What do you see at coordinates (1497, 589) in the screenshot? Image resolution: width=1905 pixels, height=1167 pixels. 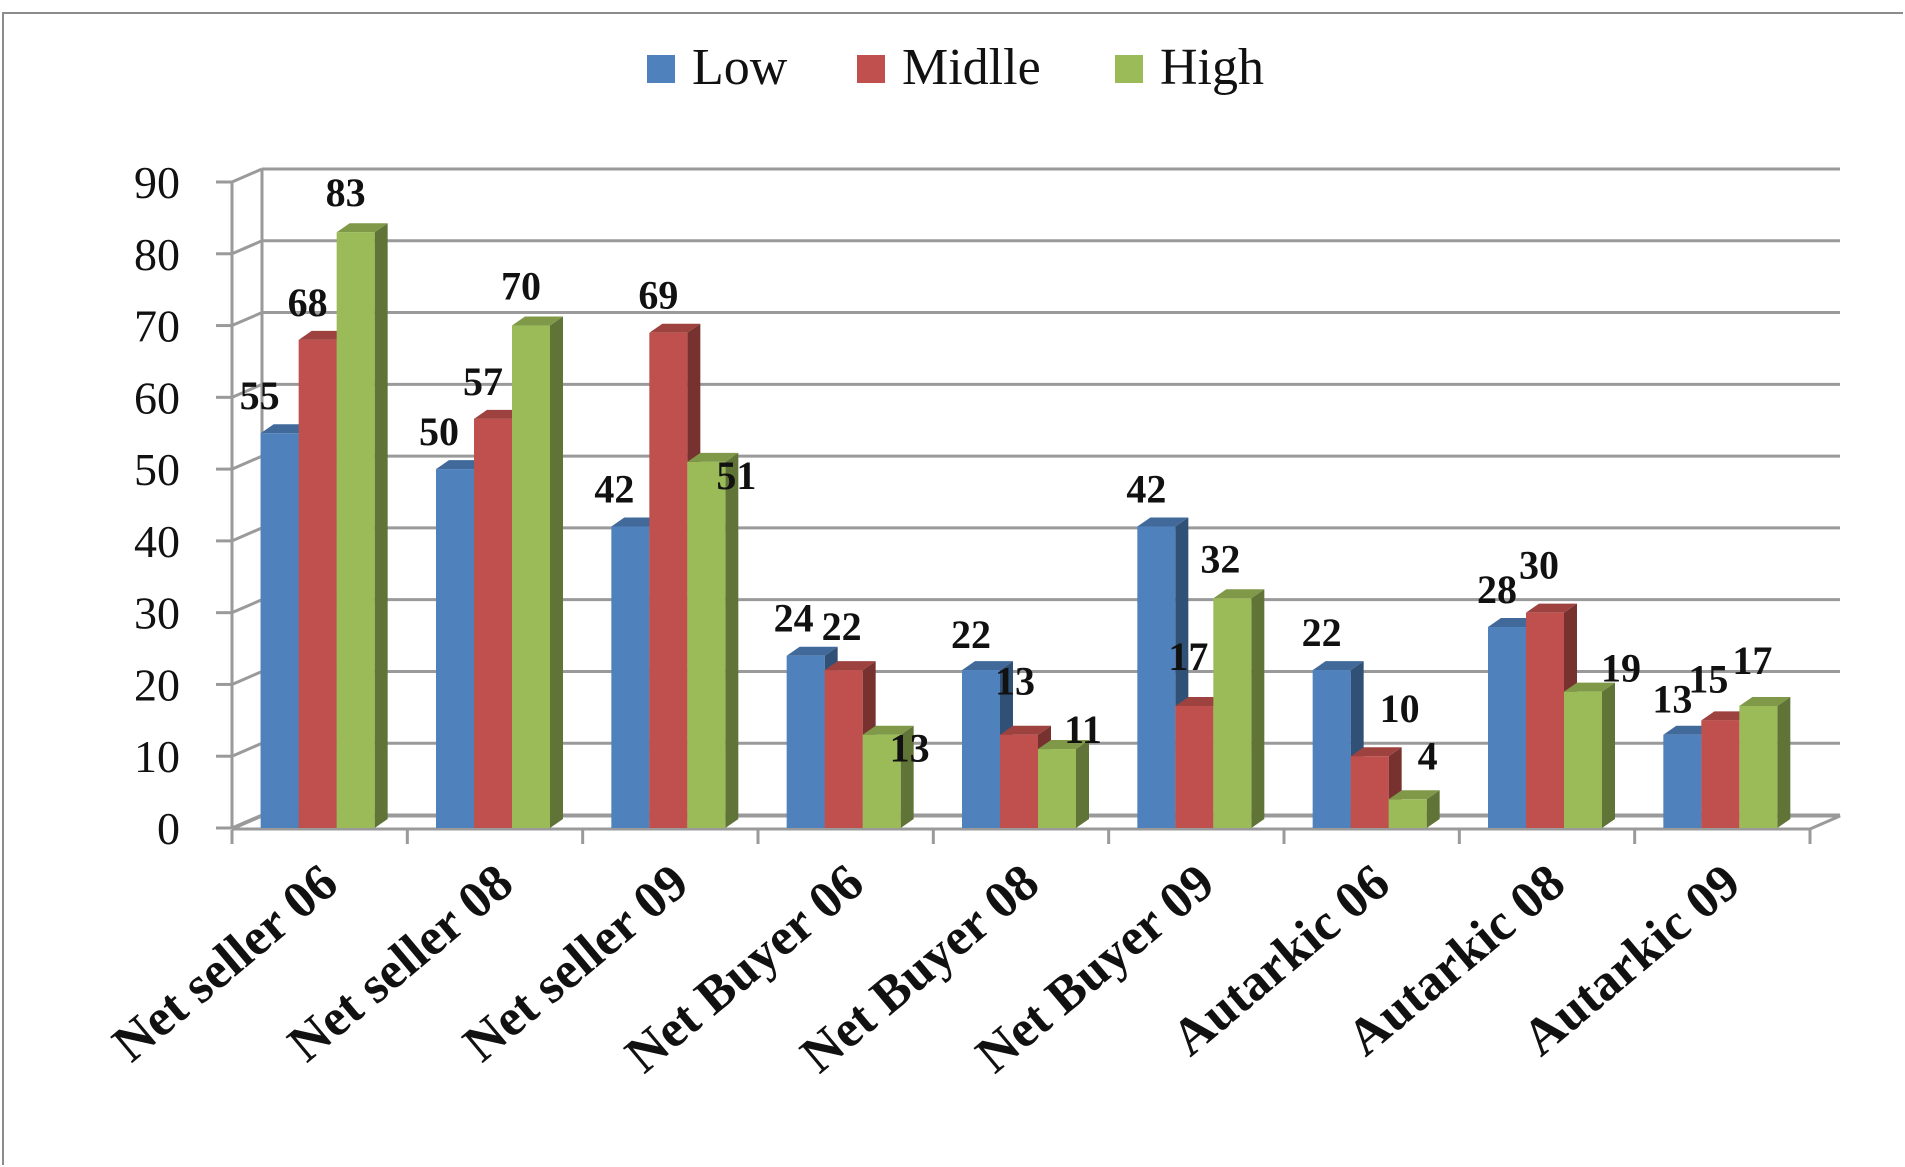 I see `value-label-autarkic-08-low: 28` at bounding box center [1497, 589].